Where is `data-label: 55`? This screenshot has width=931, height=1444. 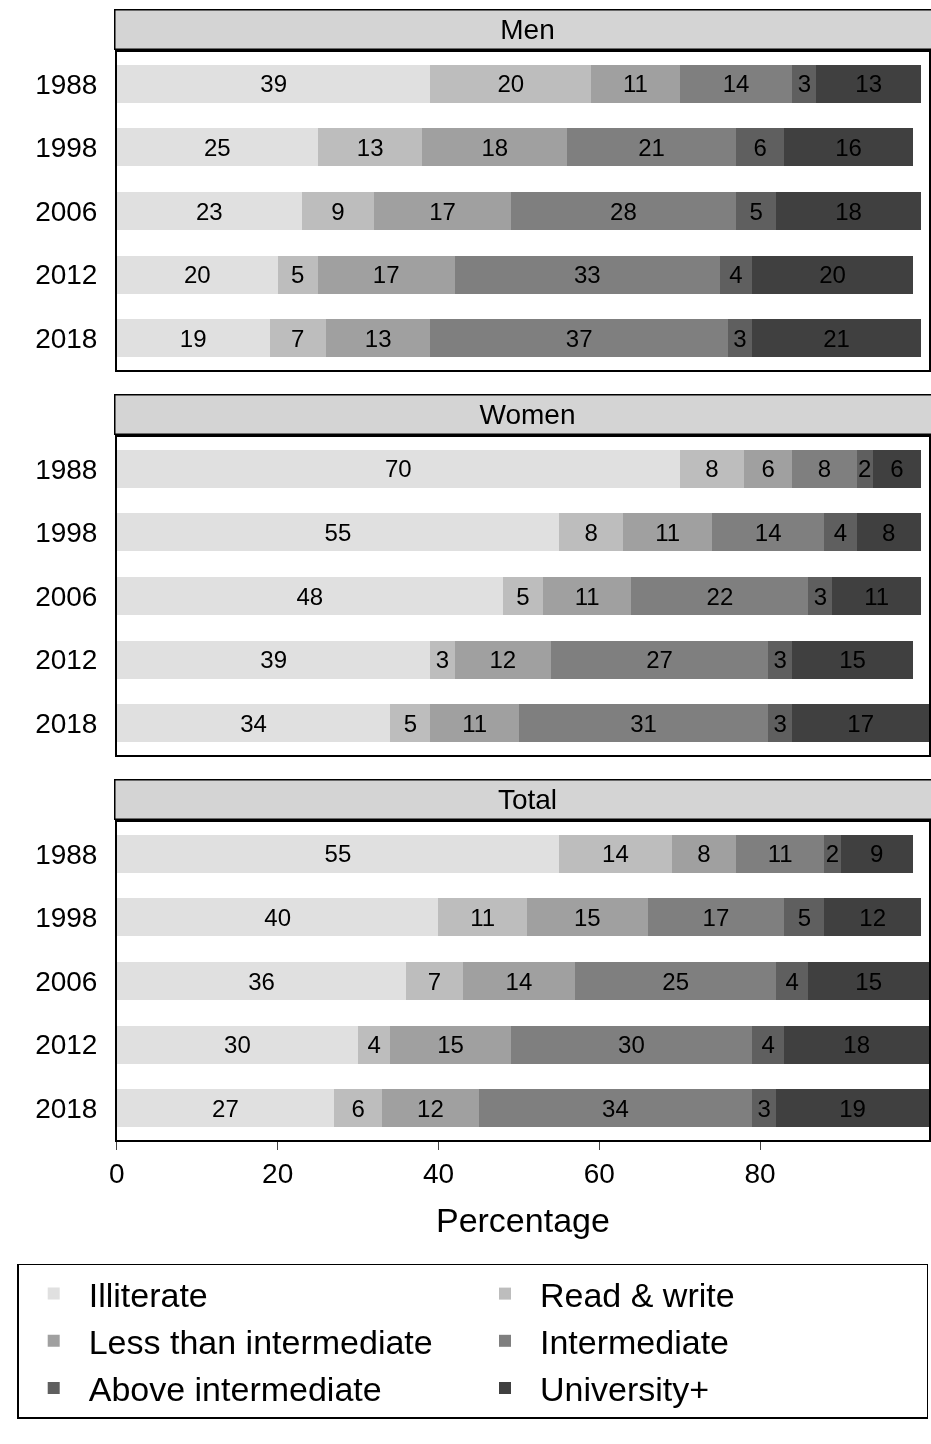 data-label: 55 is located at coordinates (338, 532).